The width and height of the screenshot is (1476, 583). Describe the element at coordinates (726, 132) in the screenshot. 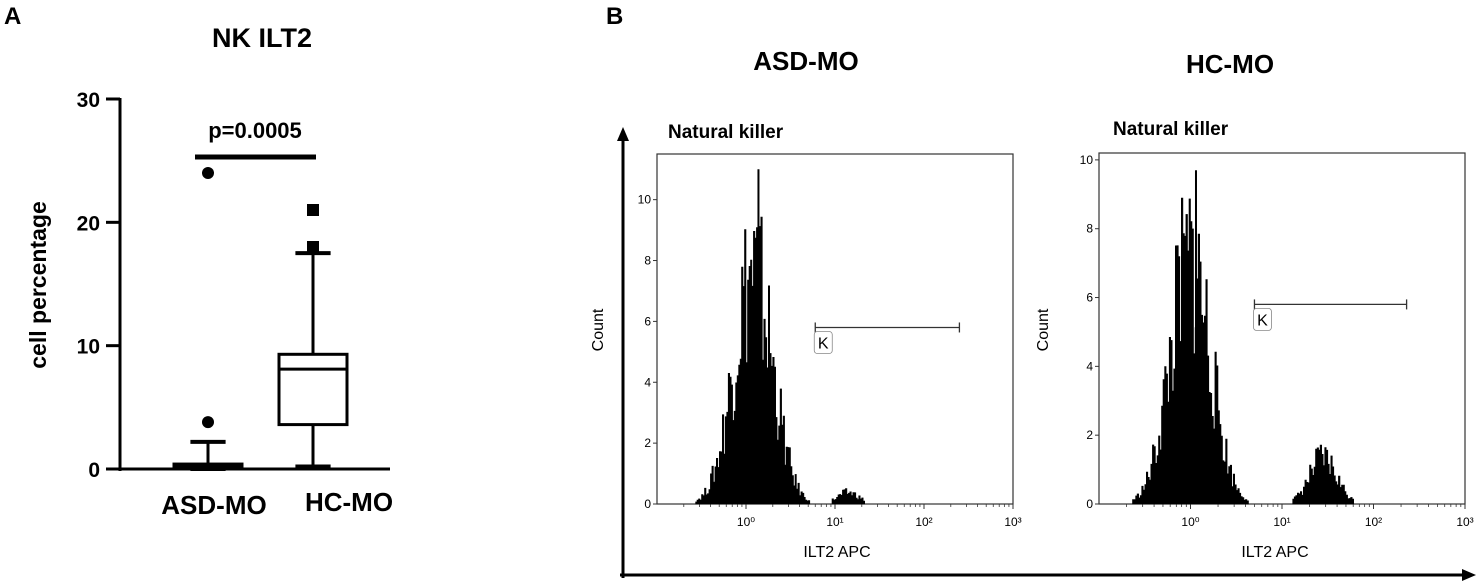

I see `histogram-1-subtitle: Natural killer` at that location.